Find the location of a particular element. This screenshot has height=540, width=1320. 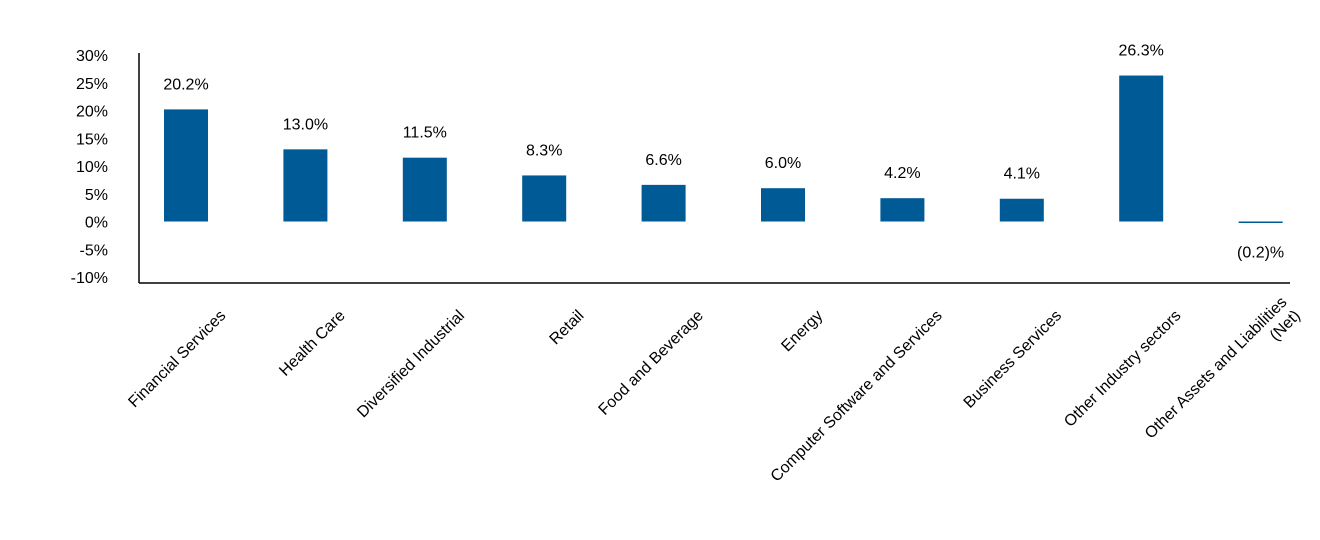

category-label-line: Food and Beverage is located at coordinates (651, 362).